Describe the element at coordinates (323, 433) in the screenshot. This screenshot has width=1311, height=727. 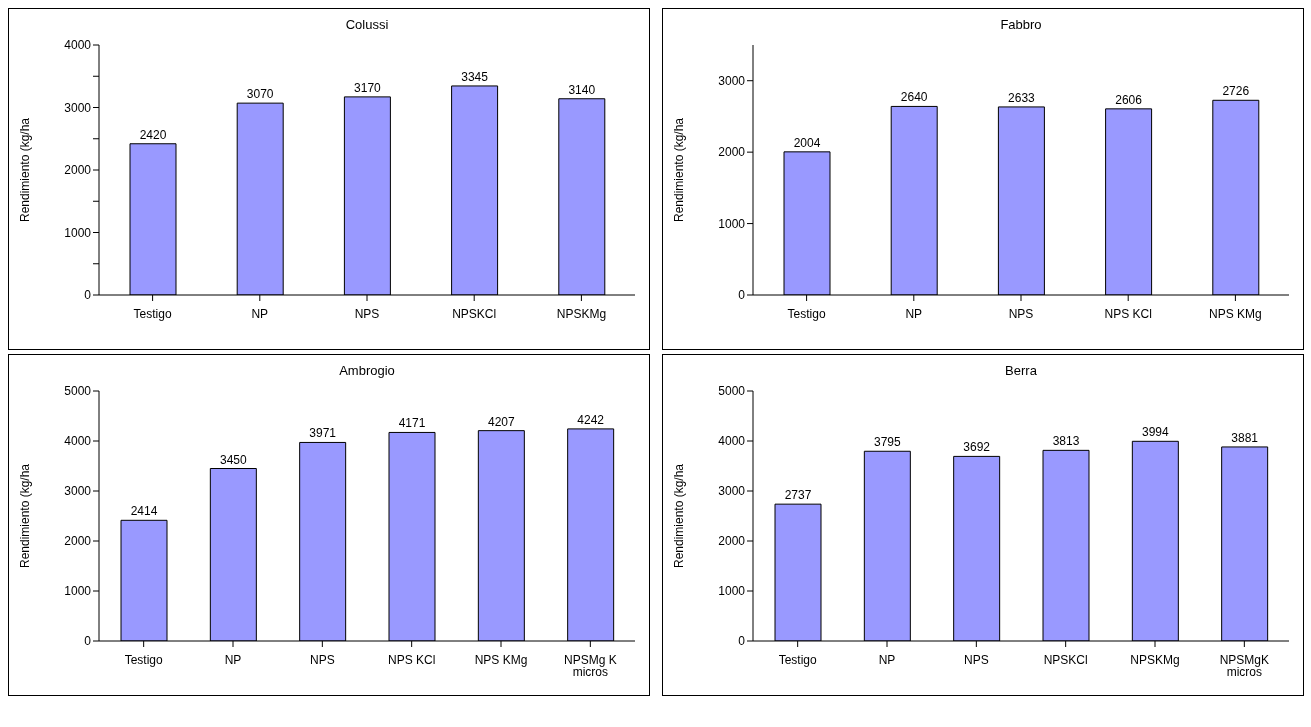
I see `data-label: 3971` at that location.